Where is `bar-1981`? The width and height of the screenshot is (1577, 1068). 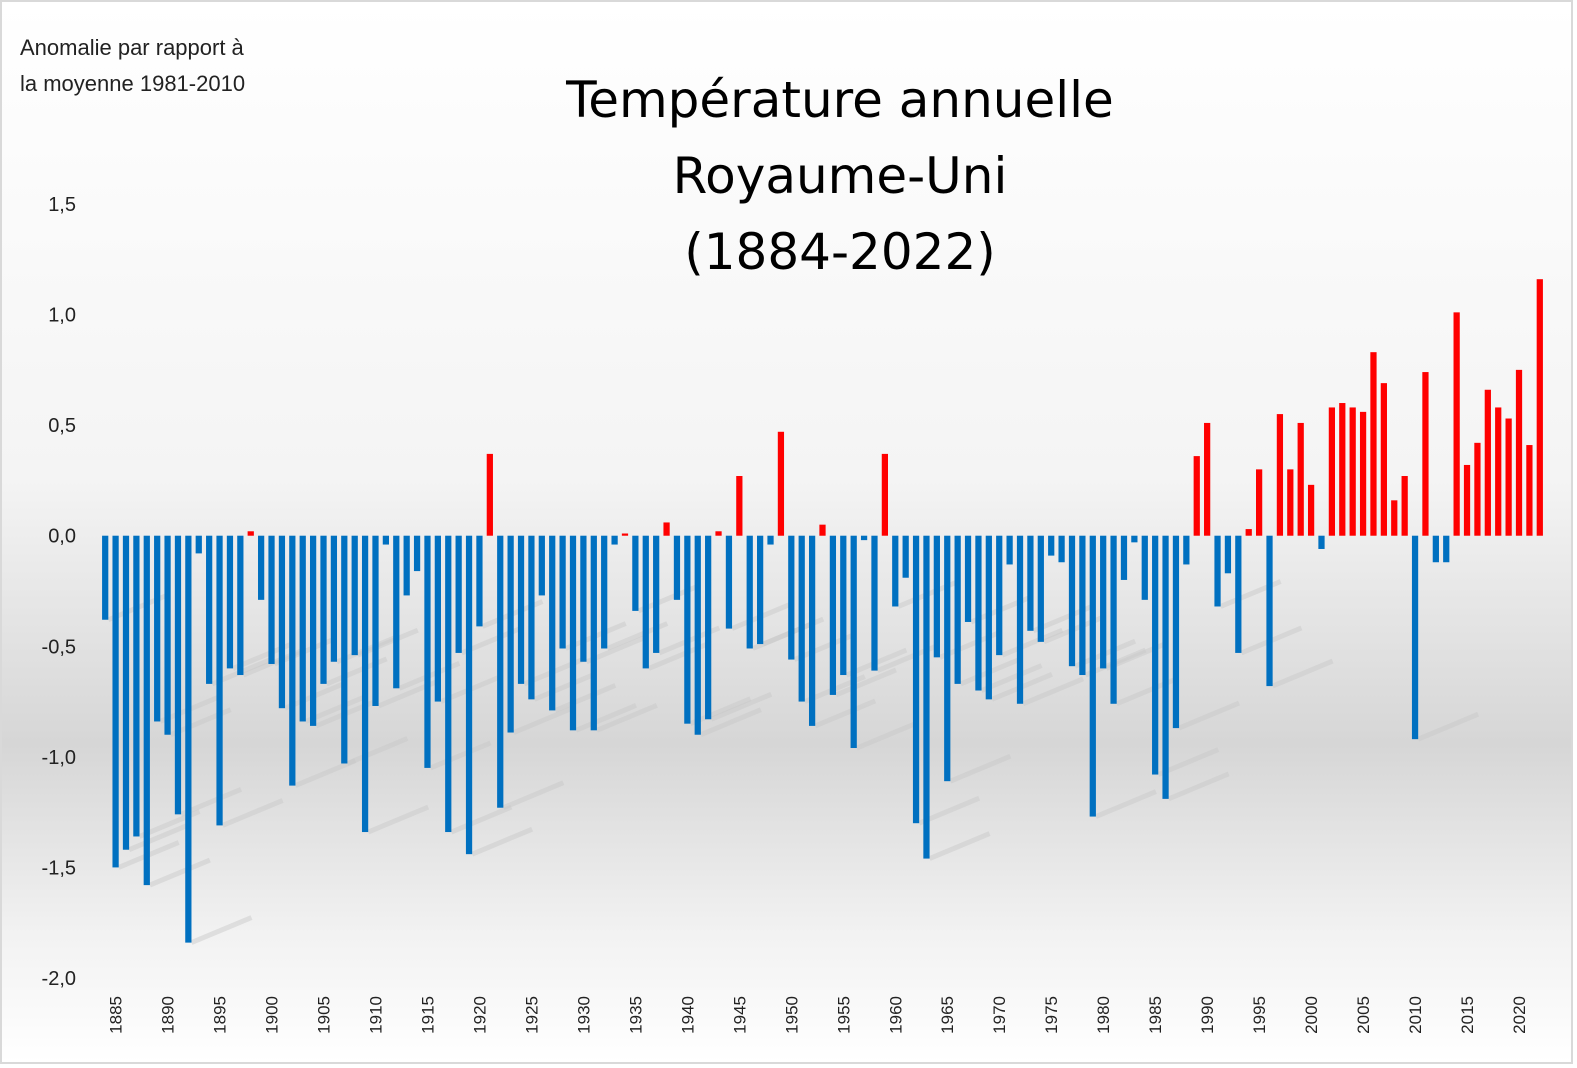 bar-1981 is located at coordinates (1113, 619).